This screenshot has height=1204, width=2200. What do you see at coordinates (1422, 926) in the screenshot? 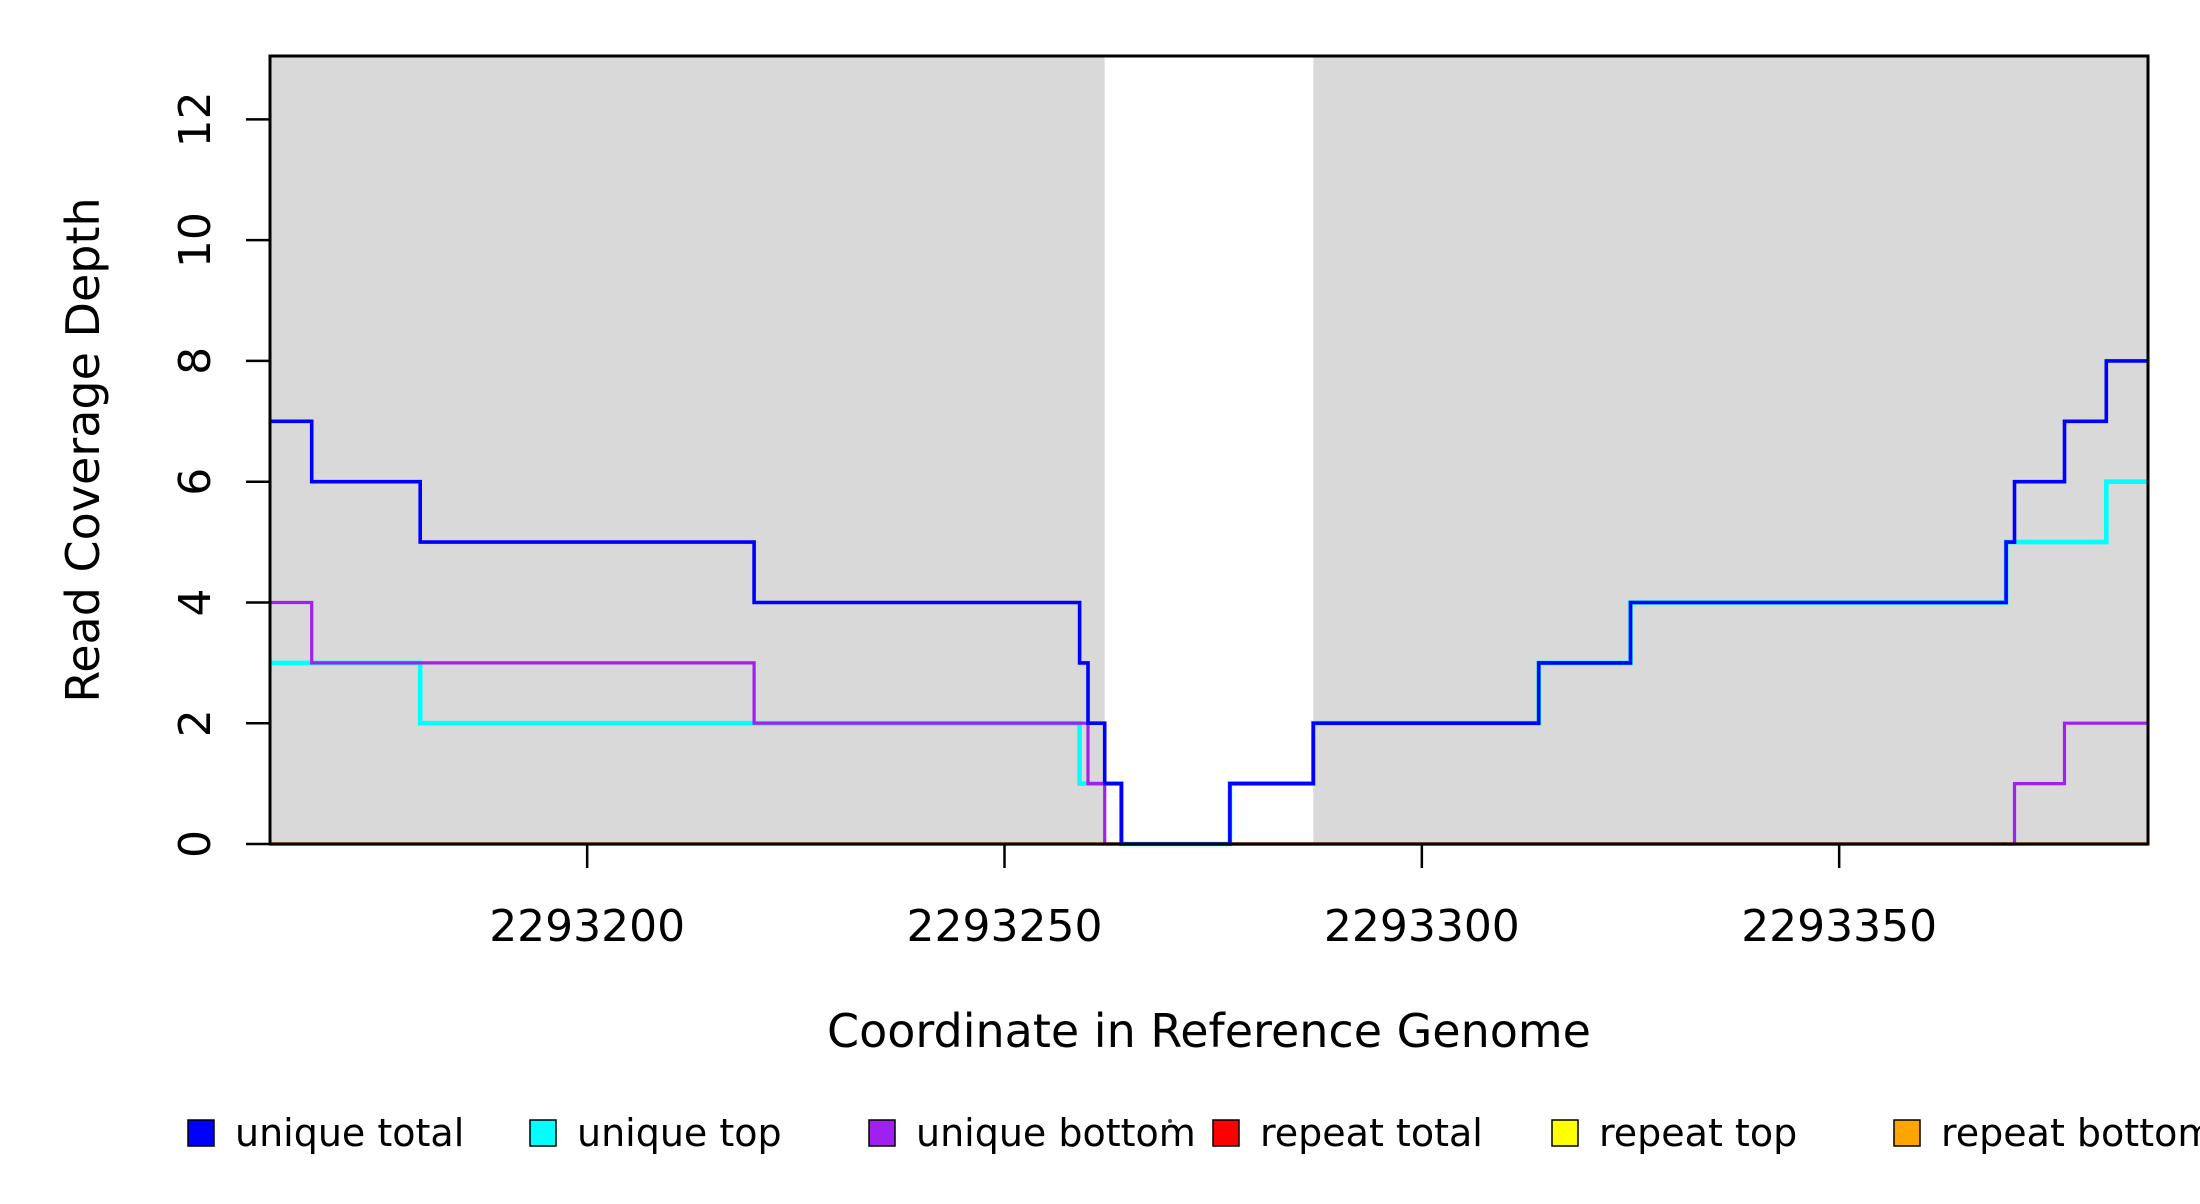
I see `x-tick-label: 2293300` at bounding box center [1422, 926].